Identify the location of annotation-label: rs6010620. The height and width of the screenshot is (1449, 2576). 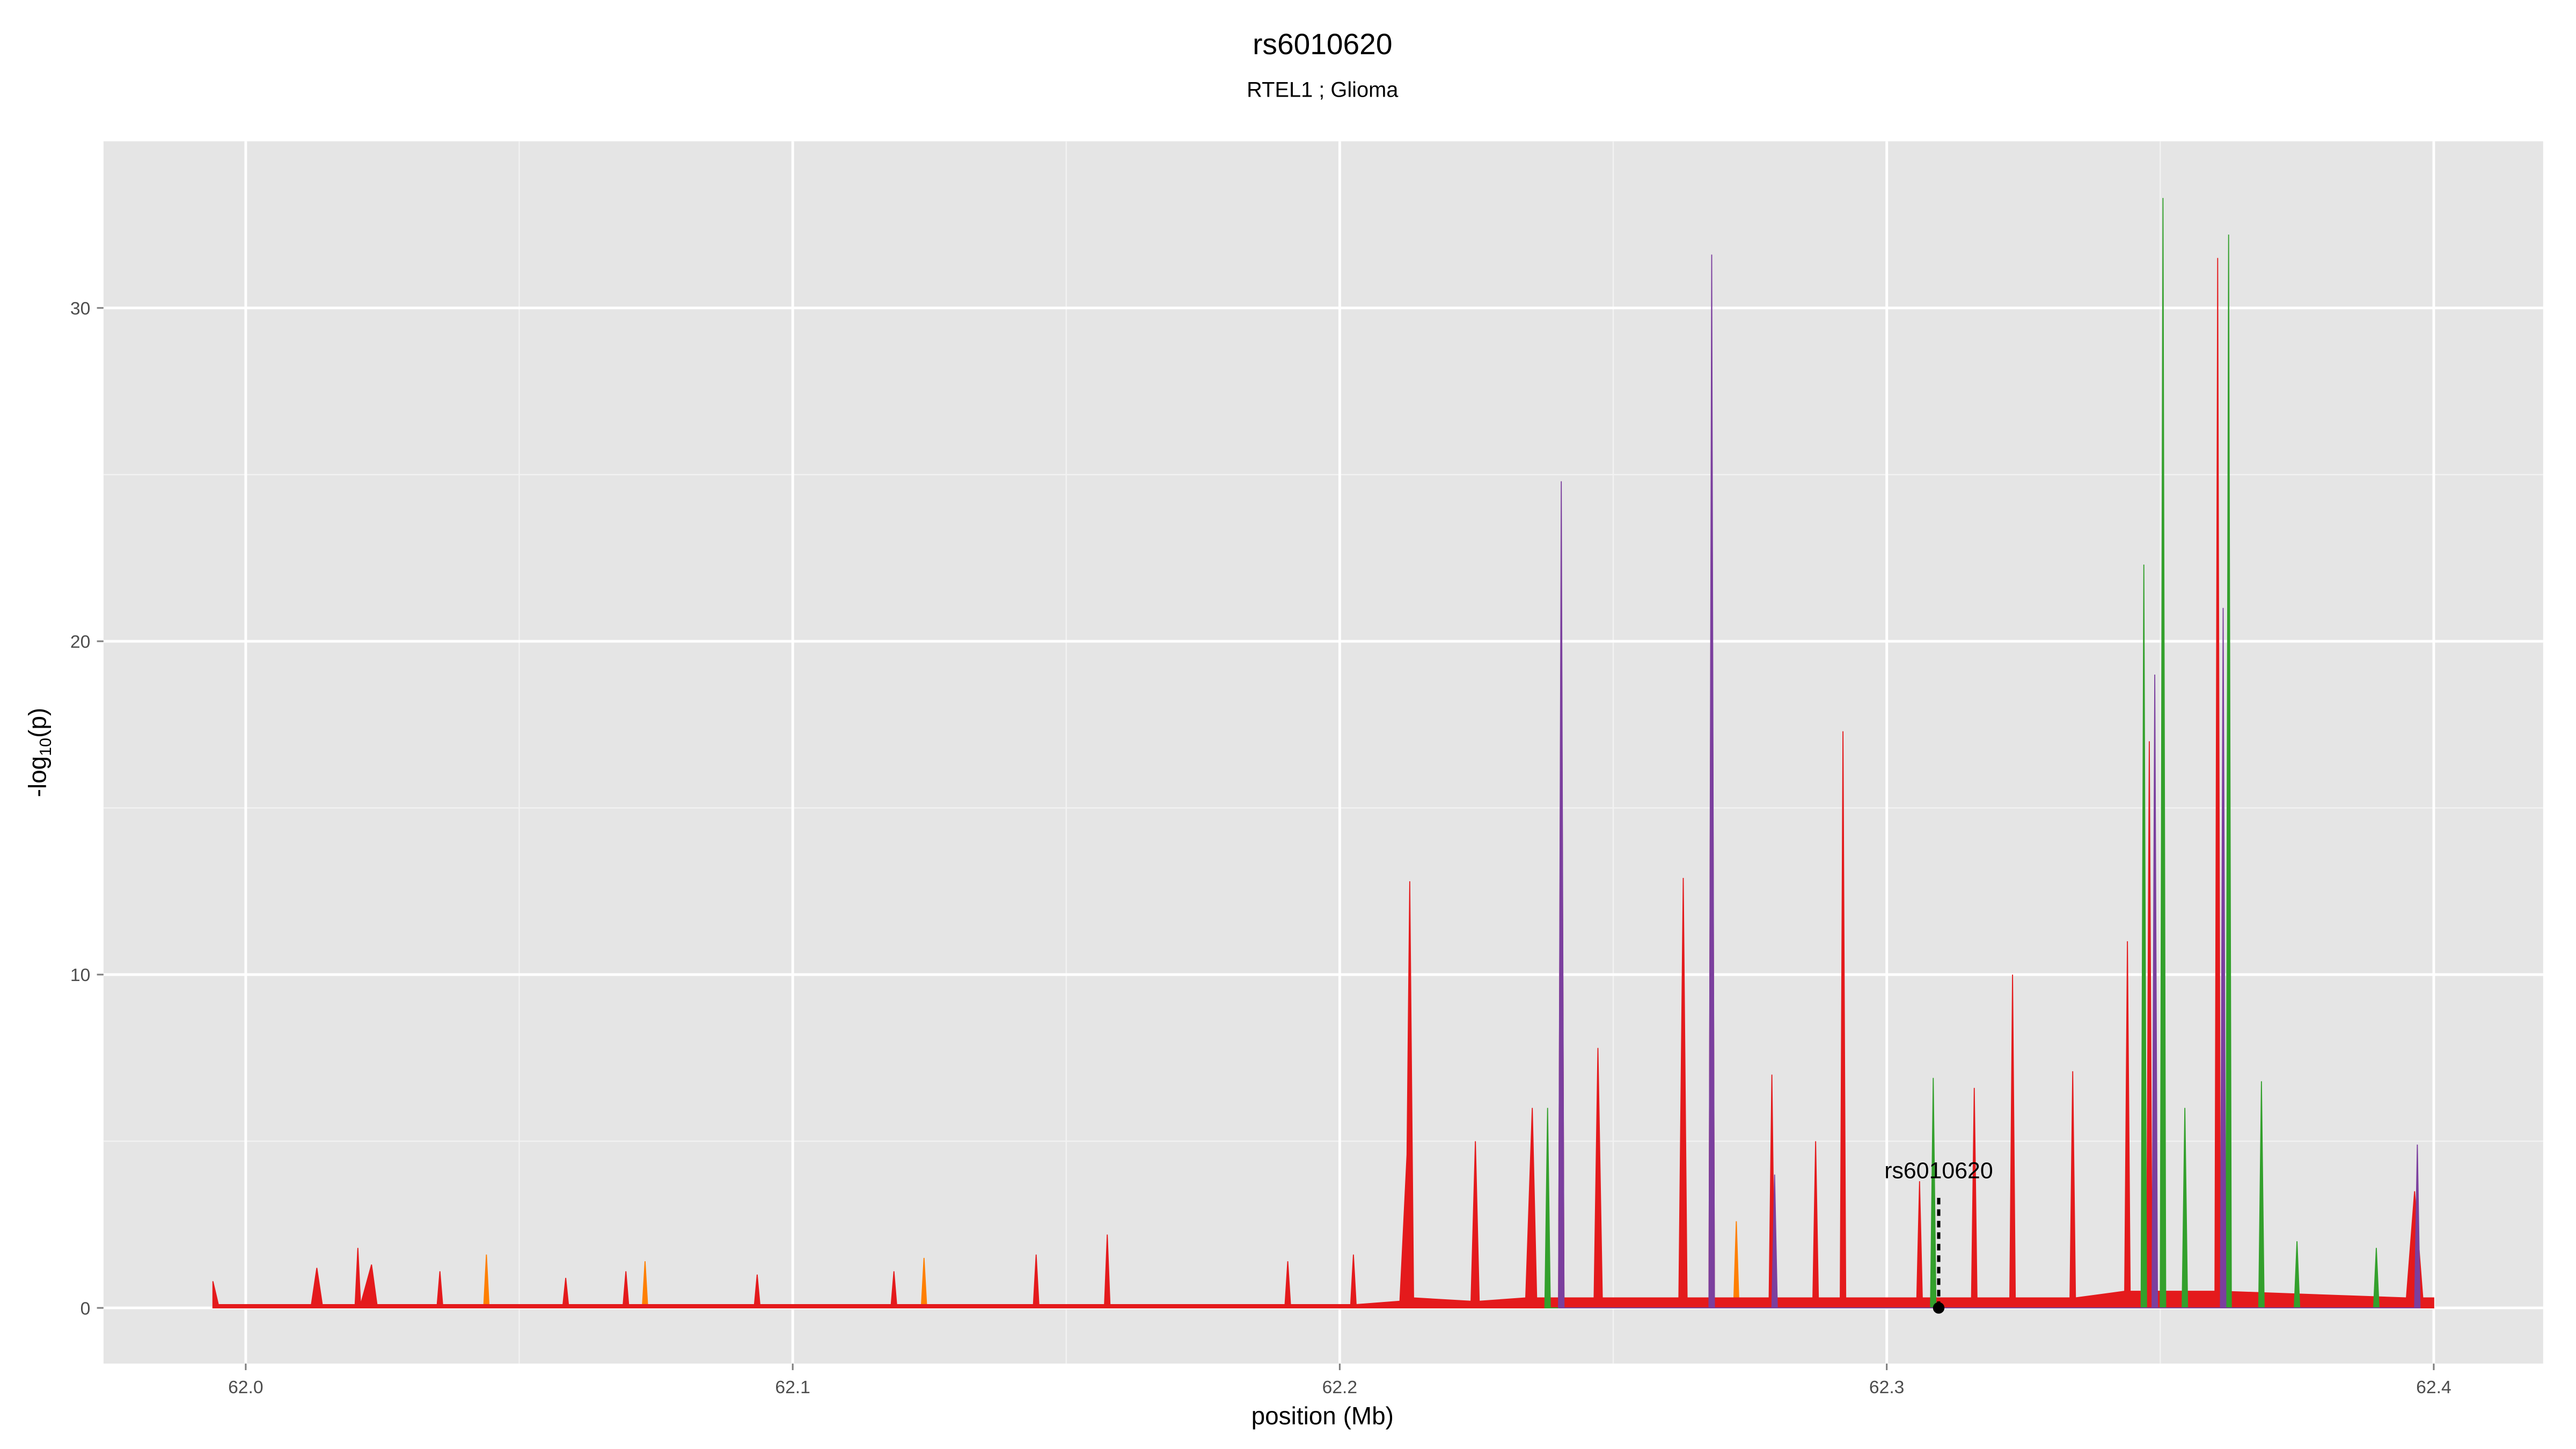
(1938, 1170).